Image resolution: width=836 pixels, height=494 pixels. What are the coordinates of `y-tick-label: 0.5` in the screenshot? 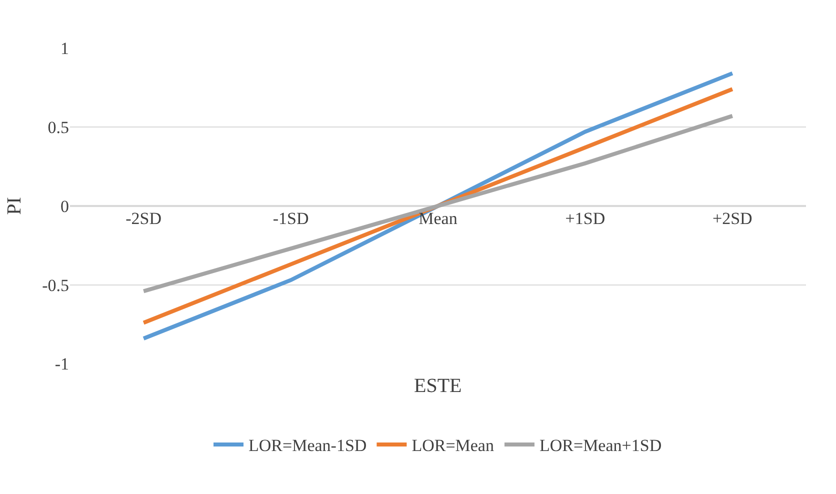 It's located at (58, 127).